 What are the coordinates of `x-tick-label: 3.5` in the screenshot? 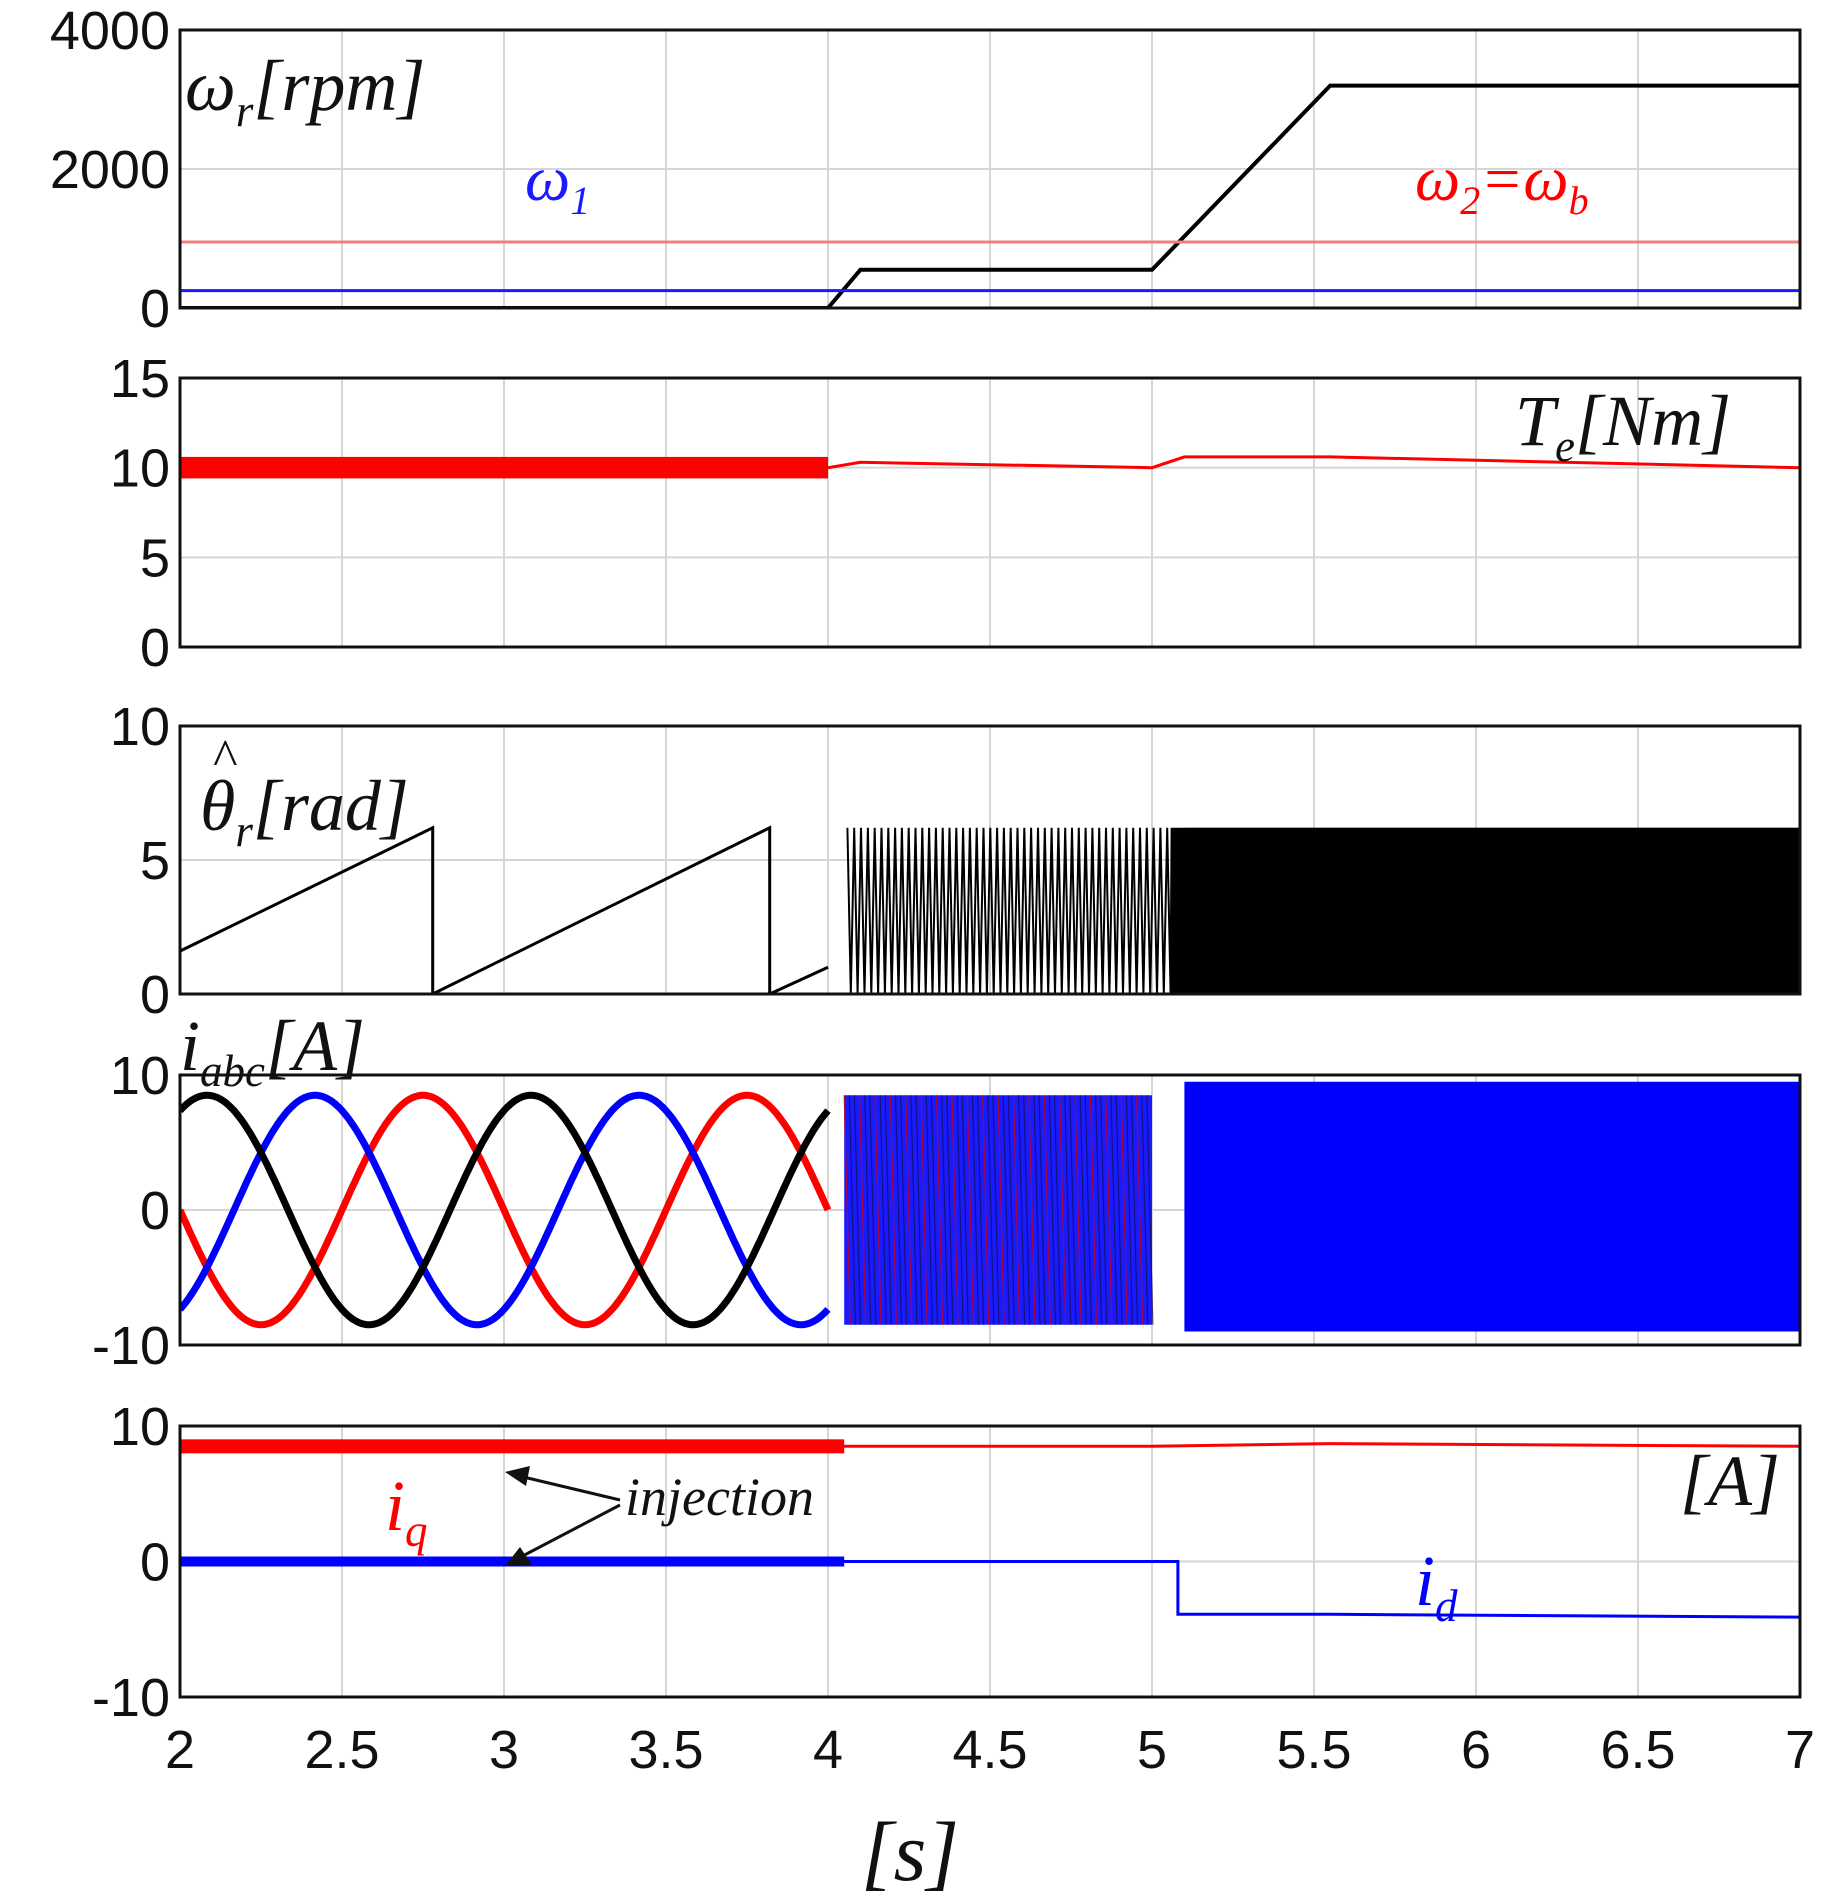 It's located at (665, 1750).